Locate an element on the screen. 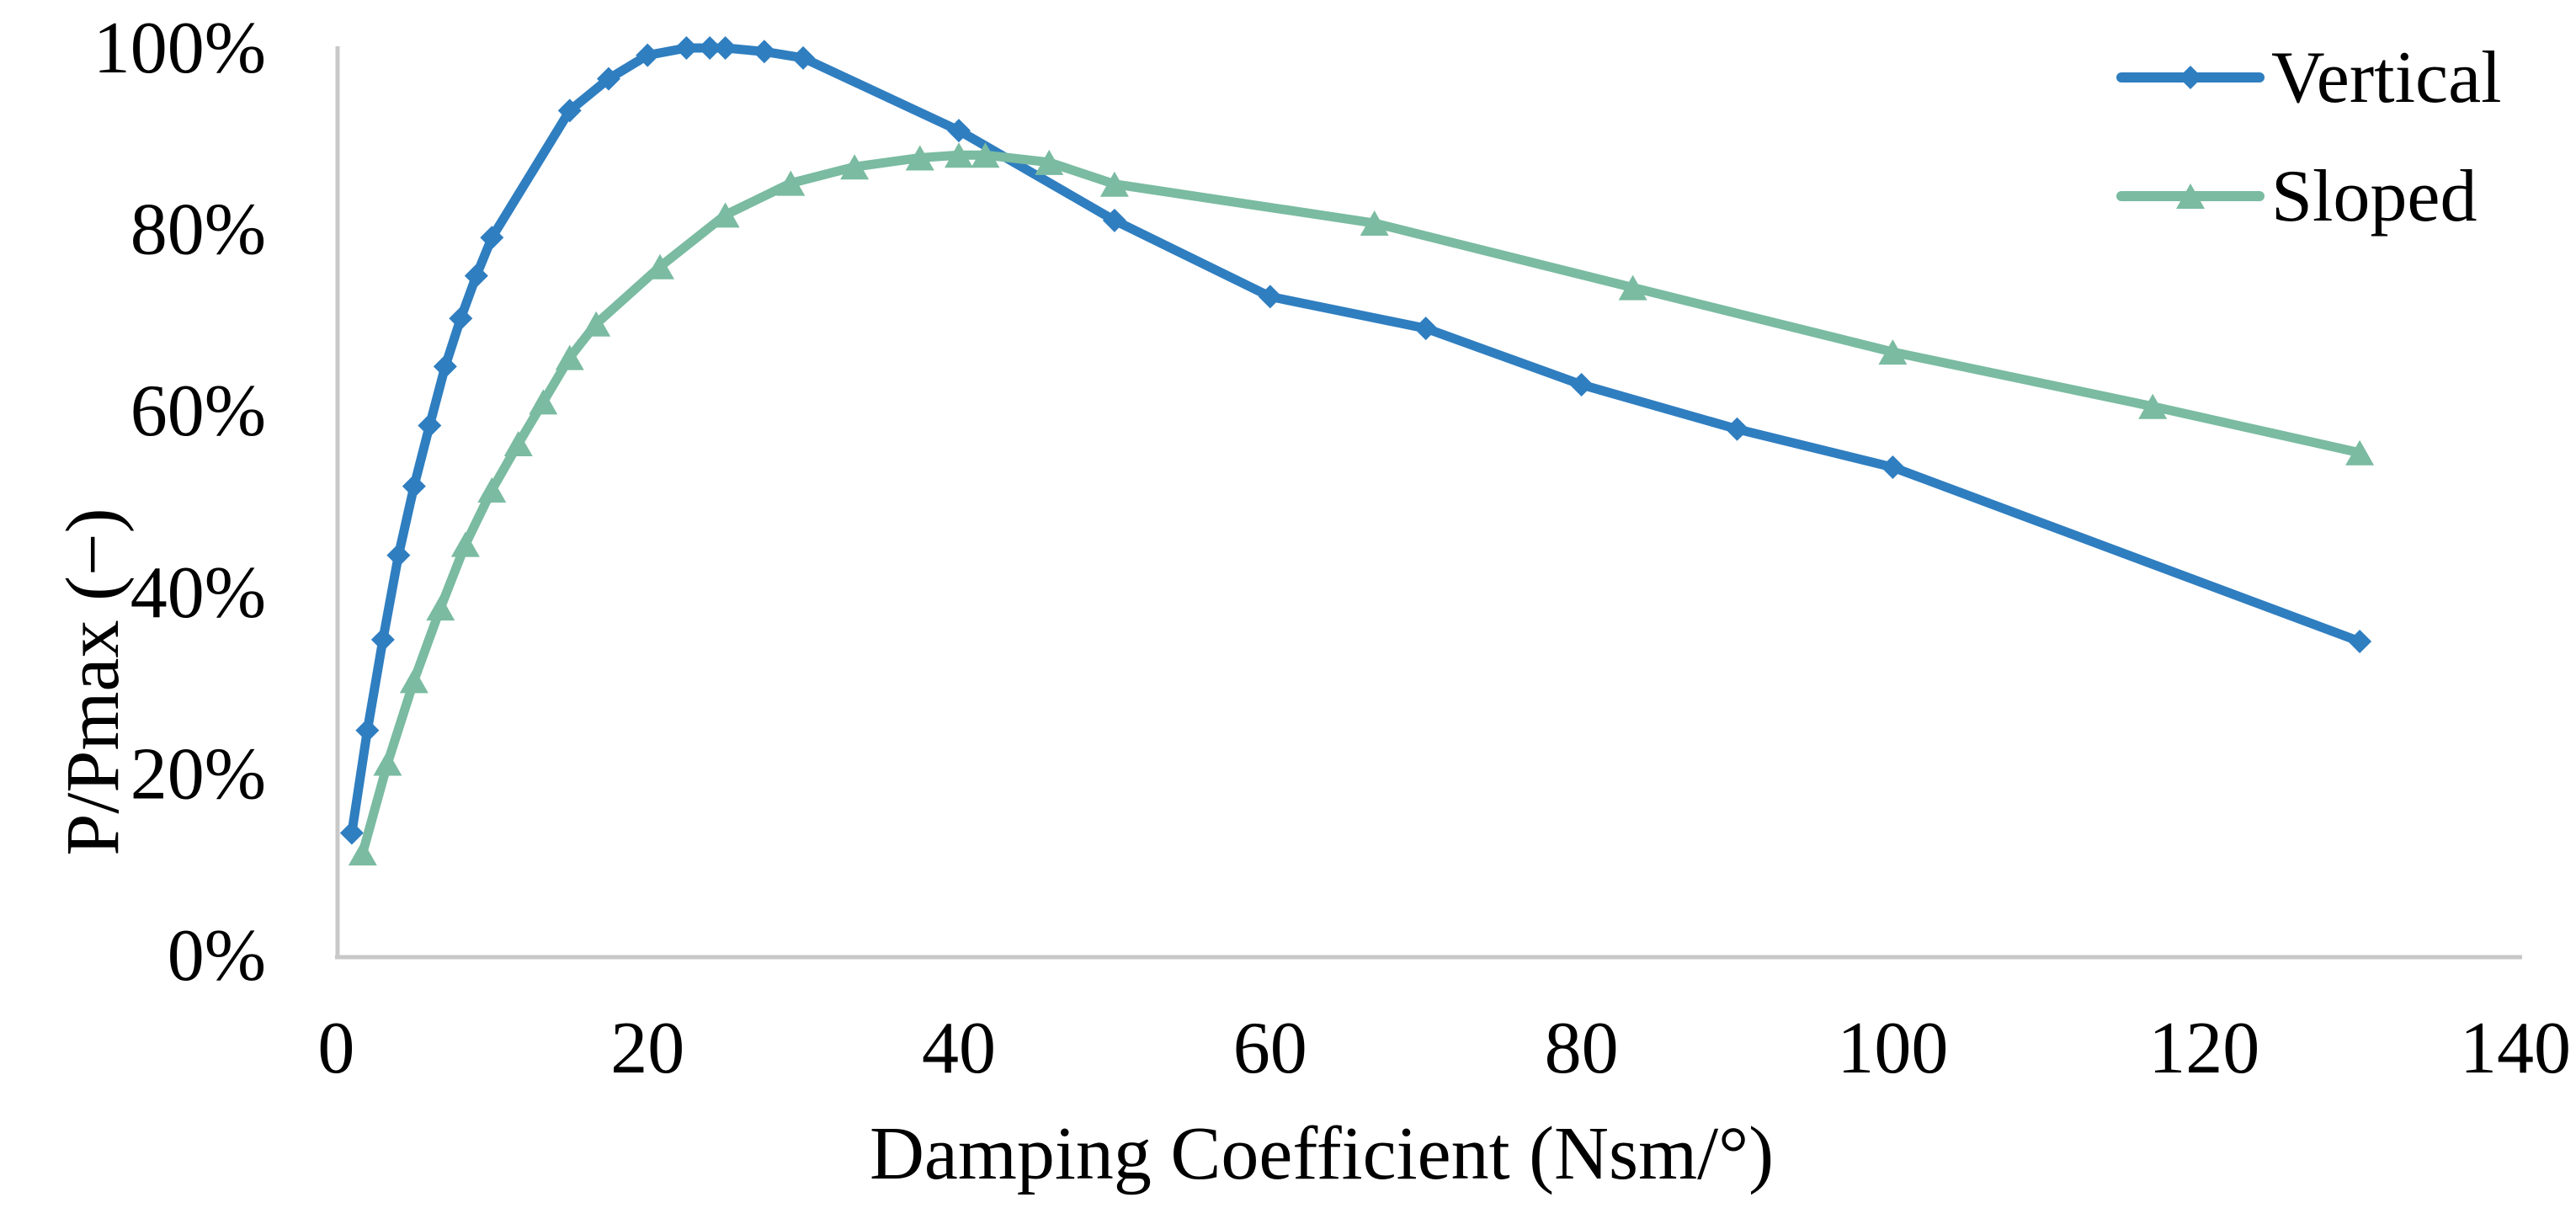 The image size is (2576, 1224). legend-label-sloped: Sloped is located at coordinates (2374, 196).